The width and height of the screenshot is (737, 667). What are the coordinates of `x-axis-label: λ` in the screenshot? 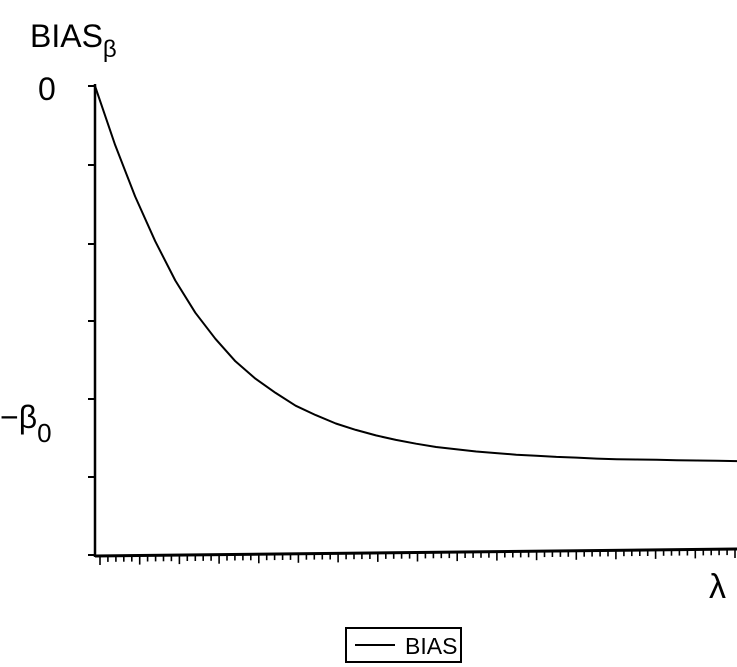 It's located at (717, 587).